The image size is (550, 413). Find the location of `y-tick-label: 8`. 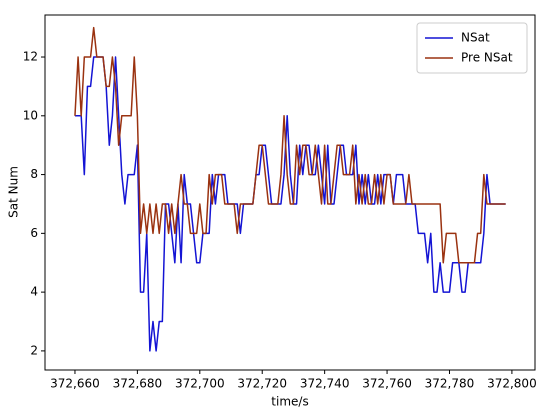

y-tick-label: 8 is located at coordinates (34, 174).